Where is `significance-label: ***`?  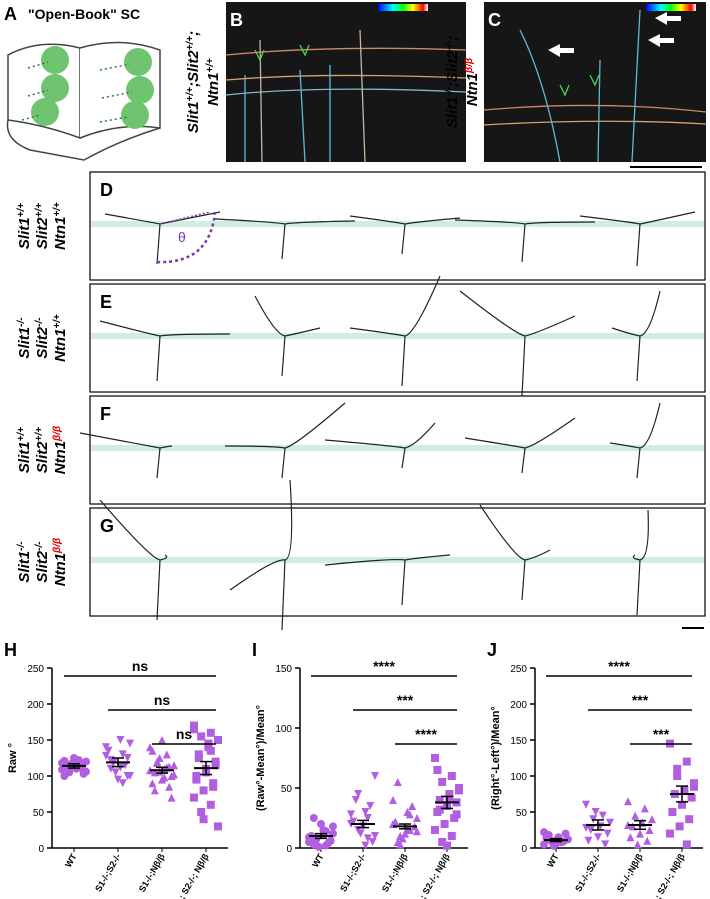 significance-label: *** is located at coordinates (661, 734).